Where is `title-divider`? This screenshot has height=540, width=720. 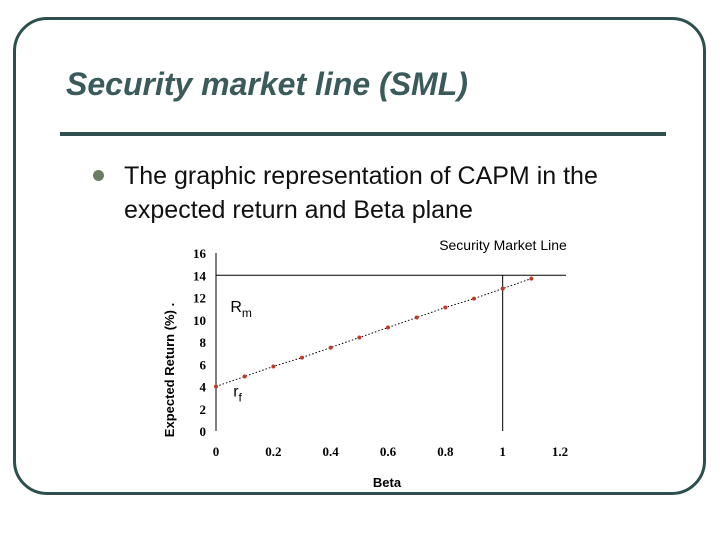
title-divider is located at coordinates (363, 134).